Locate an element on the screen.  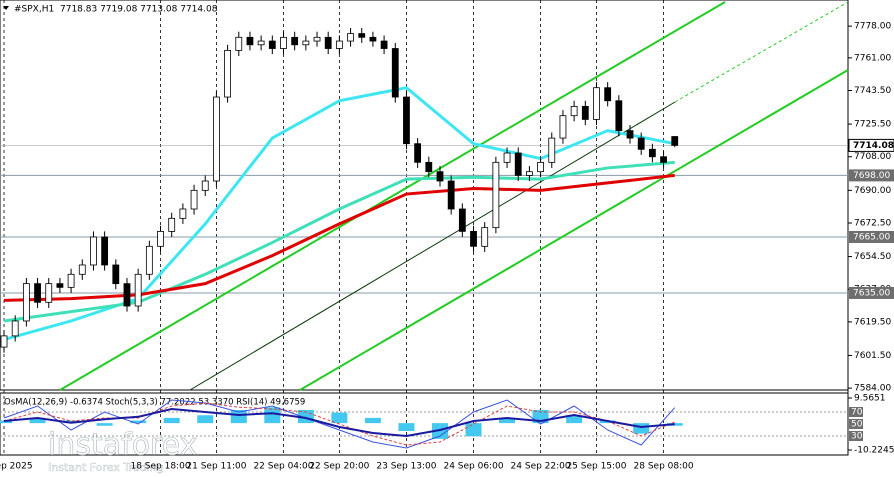
osc-y2-tick-label: 50 is located at coordinates (857, 425).